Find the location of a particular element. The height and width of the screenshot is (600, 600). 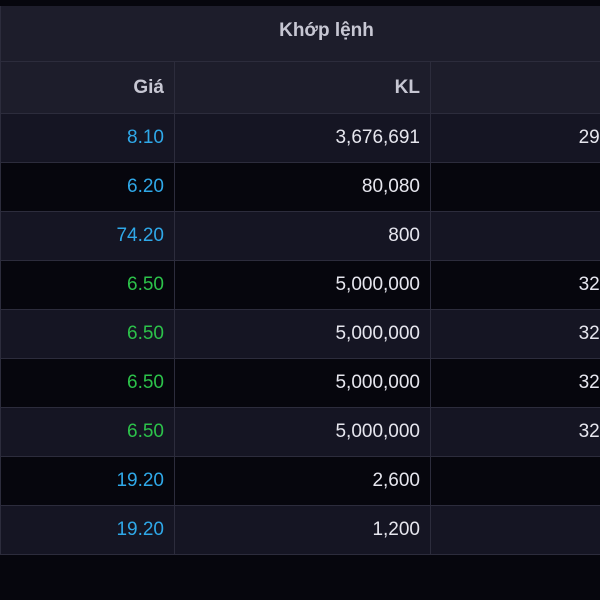

column-header-volume: KL is located at coordinates (302, 87).